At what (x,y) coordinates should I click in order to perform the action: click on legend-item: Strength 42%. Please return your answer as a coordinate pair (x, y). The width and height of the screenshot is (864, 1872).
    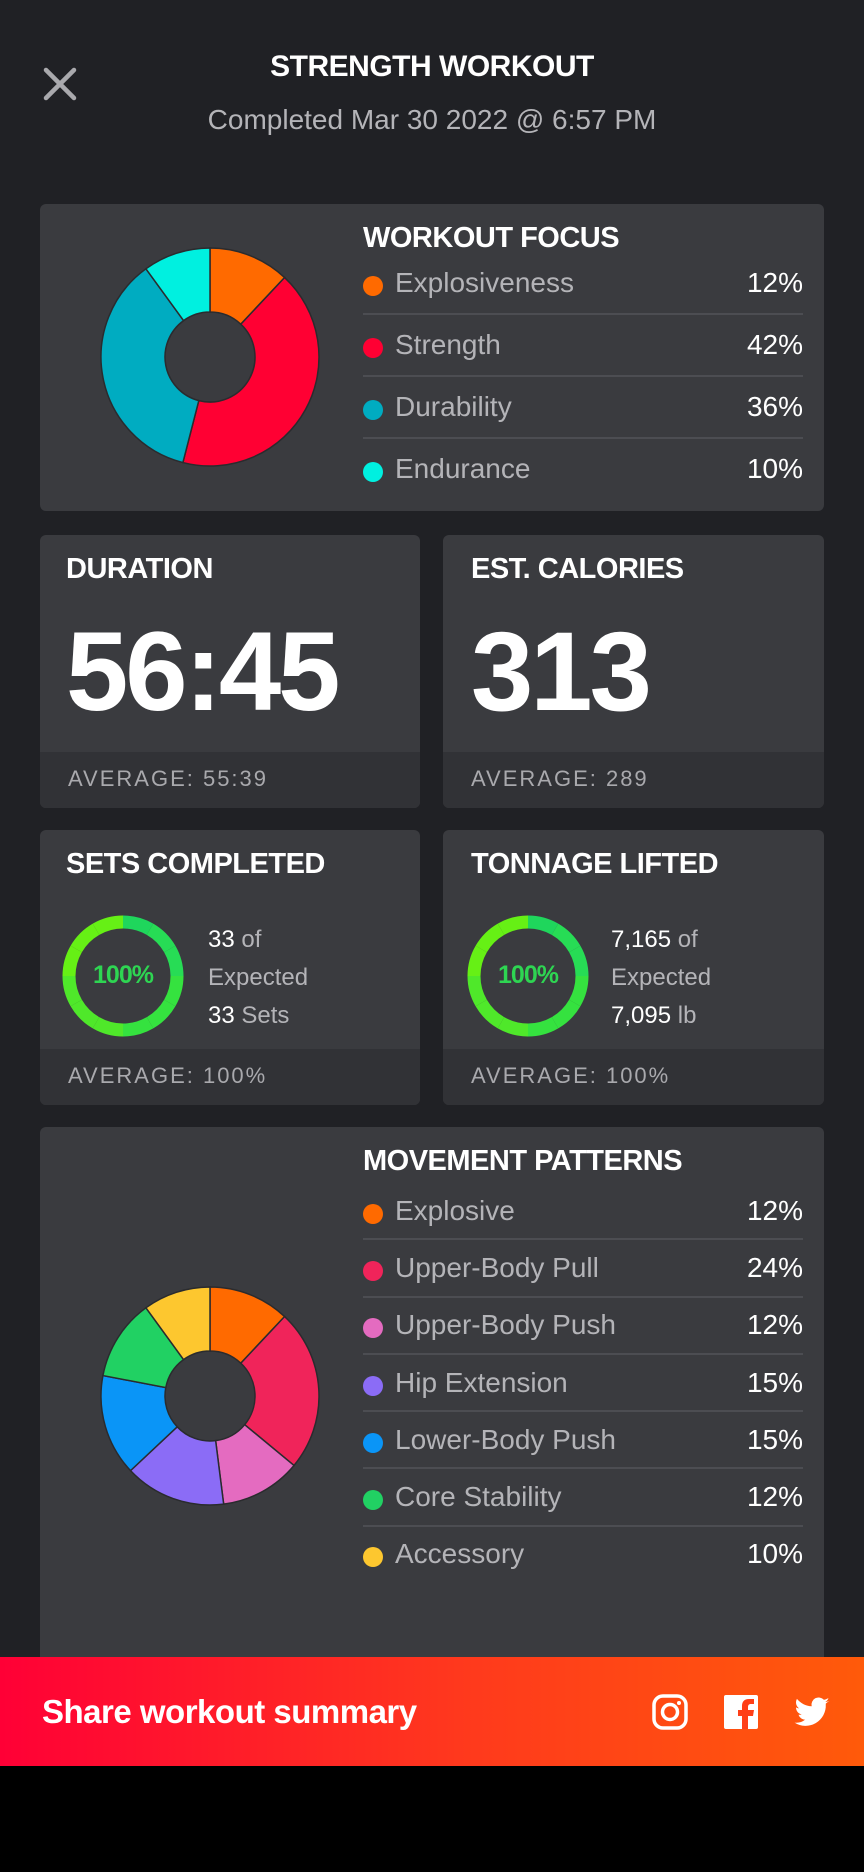
    Looking at the image, I should click on (583, 346).